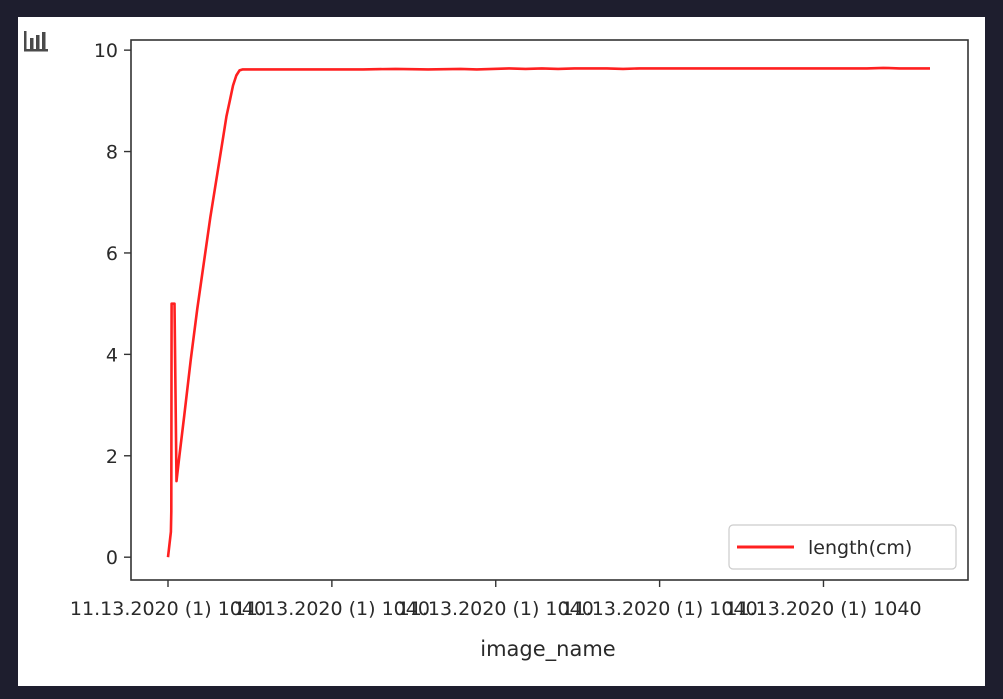 The height and width of the screenshot is (699, 1003). I want to click on legend-box, so click(842, 547).